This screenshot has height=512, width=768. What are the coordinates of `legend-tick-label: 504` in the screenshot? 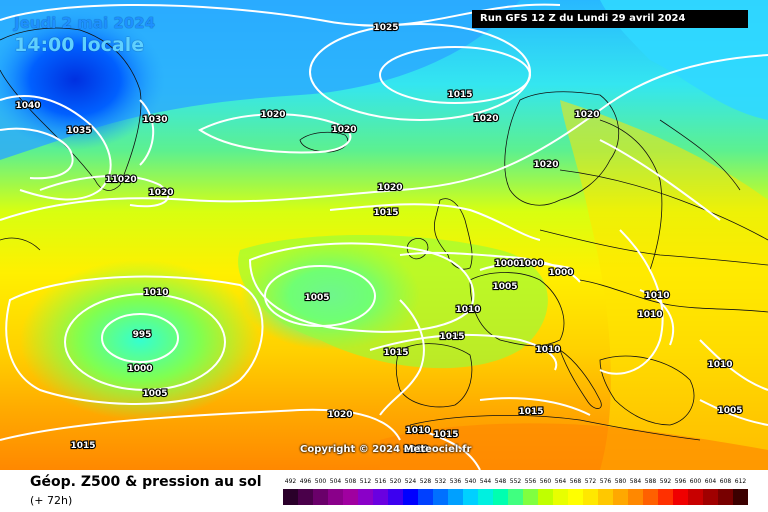 It's located at (335, 481).